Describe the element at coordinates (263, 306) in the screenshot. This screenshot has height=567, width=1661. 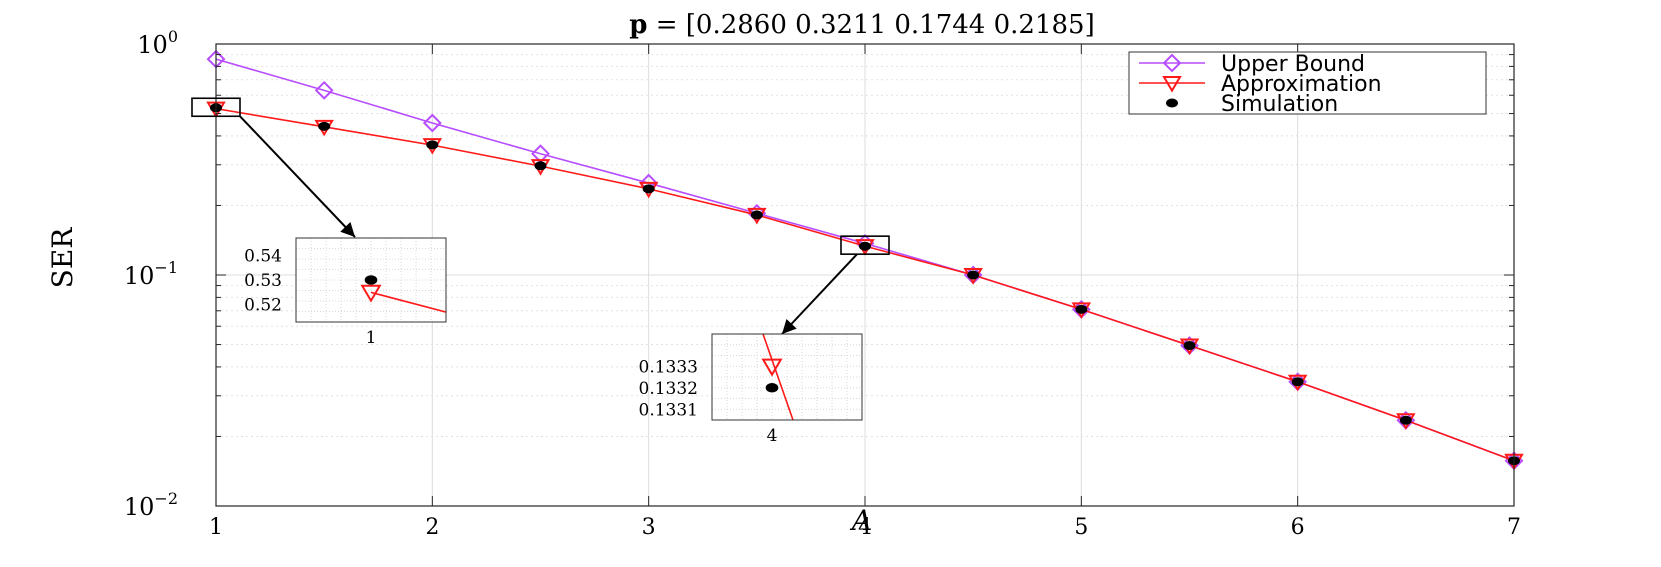
I see `inset-y-tick-label: 0.52` at that location.